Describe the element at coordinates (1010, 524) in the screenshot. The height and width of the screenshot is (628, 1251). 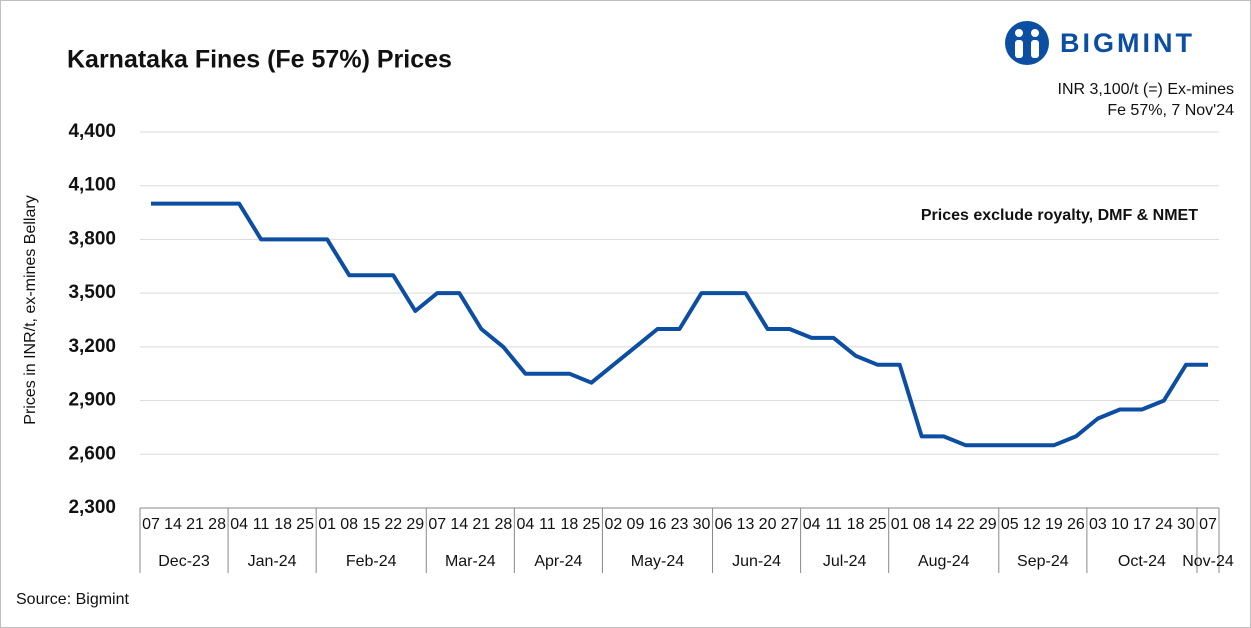
I see `x-tick-label: 05` at that location.